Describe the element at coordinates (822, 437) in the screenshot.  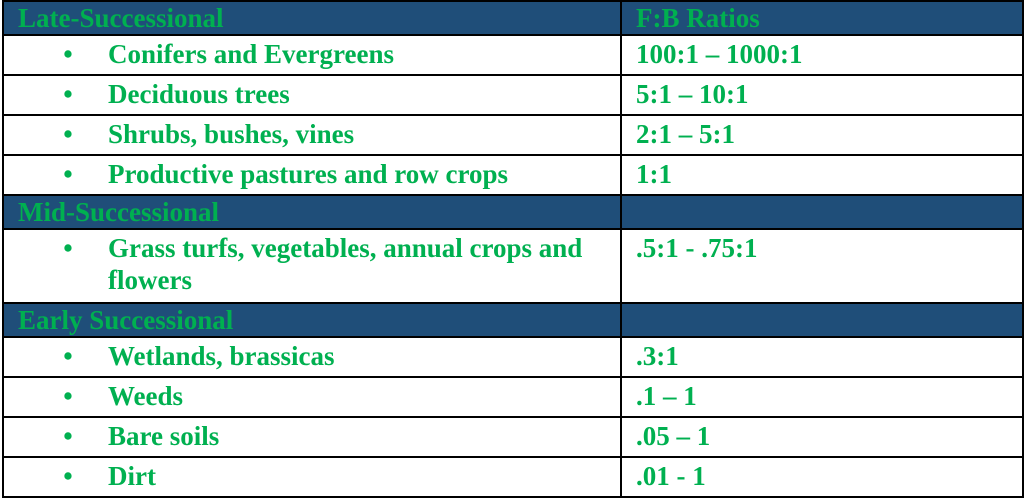
I see `item-ratio: .05 – 1` at that location.